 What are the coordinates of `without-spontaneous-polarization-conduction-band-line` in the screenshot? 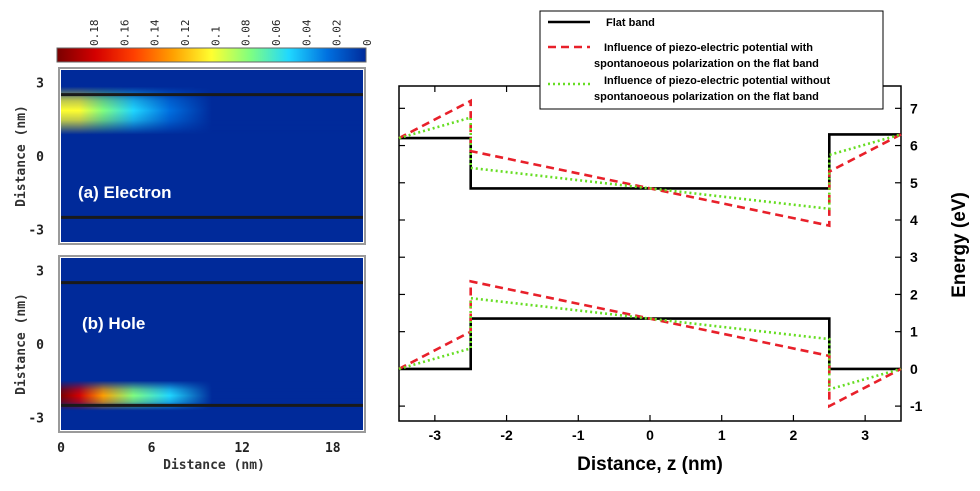 It's located at (650, 163).